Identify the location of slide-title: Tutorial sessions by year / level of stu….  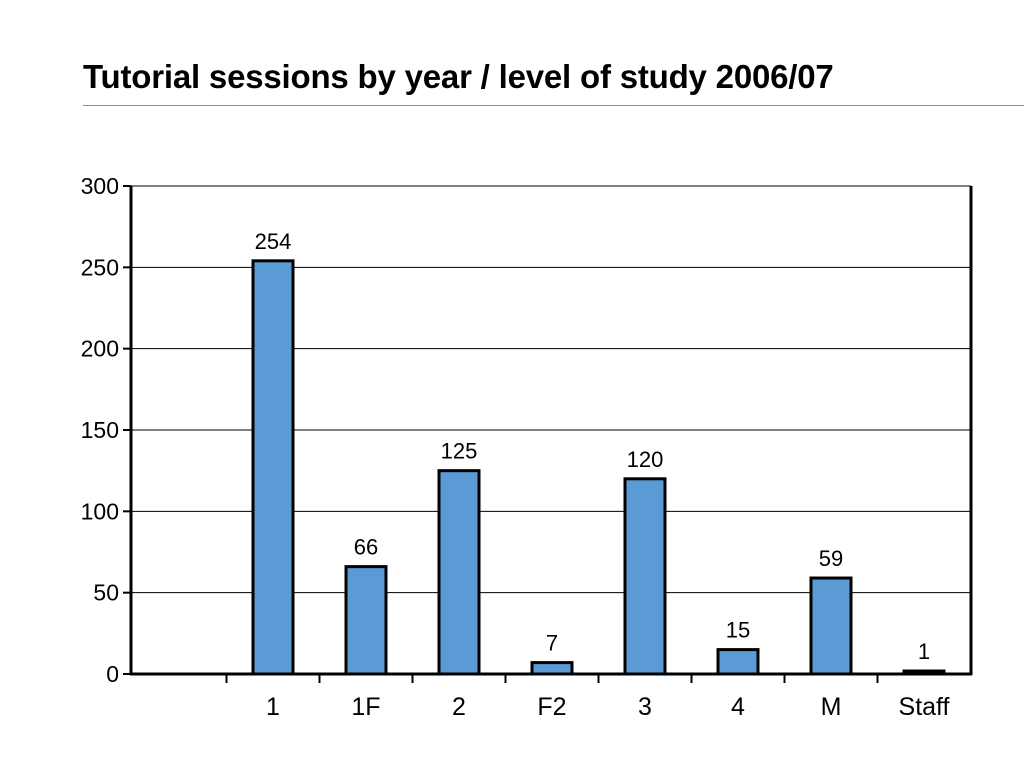
(458, 76).